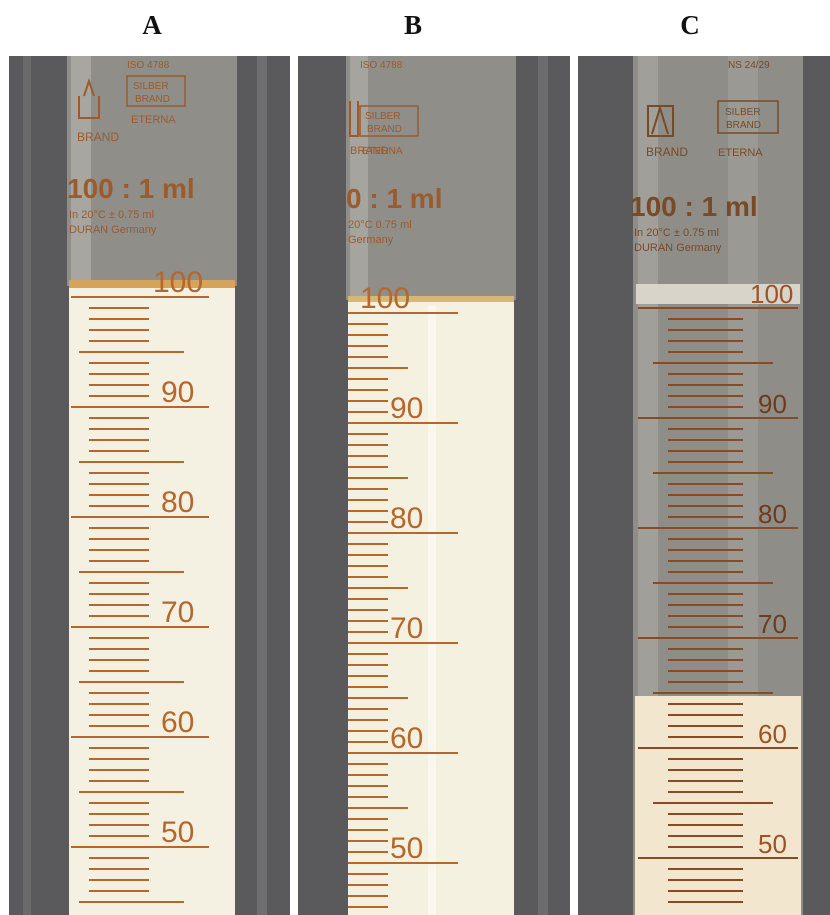 The width and height of the screenshot is (830, 915). What do you see at coordinates (152, 25) in the screenshot?
I see `panel-label-a: A` at bounding box center [152, 25].